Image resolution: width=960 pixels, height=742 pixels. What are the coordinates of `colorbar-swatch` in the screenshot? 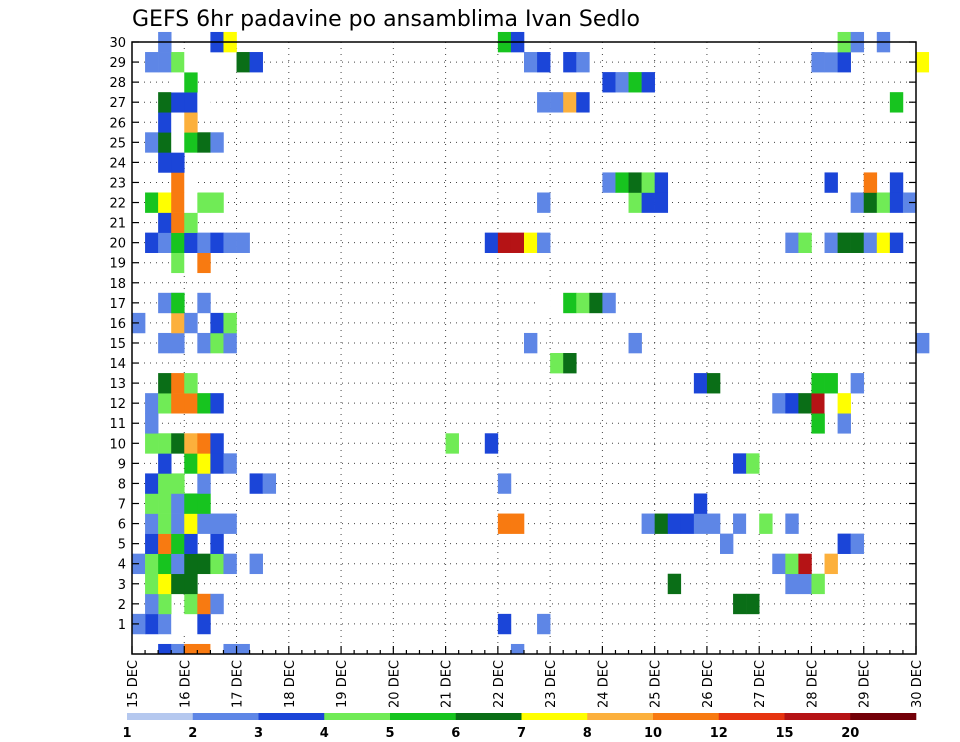 It's located at (883, 716).